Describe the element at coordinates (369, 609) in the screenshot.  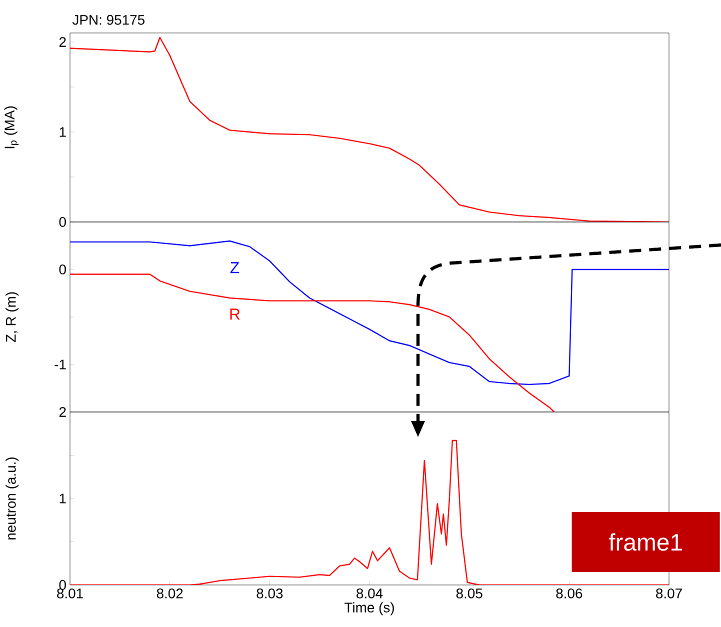
I see `x-axis-title: Time (s)` at that location.